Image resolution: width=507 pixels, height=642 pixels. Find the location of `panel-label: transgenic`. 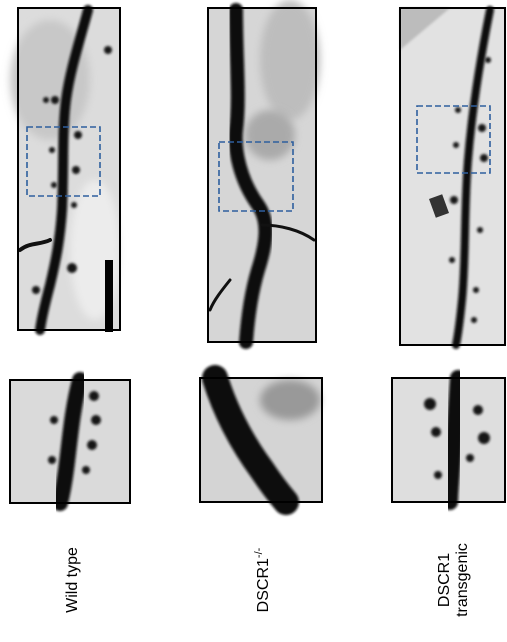

panel-label: transgenic is located at coordinates (462, 580).